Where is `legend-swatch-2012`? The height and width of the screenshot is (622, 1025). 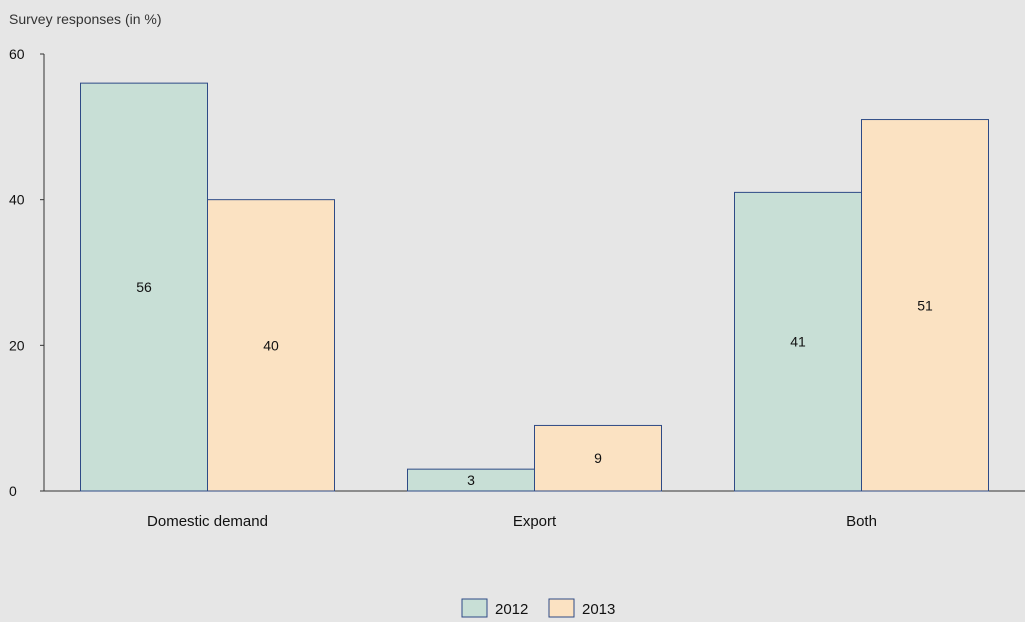 legend-swatch-2012 is located at coordinates (474, 608).